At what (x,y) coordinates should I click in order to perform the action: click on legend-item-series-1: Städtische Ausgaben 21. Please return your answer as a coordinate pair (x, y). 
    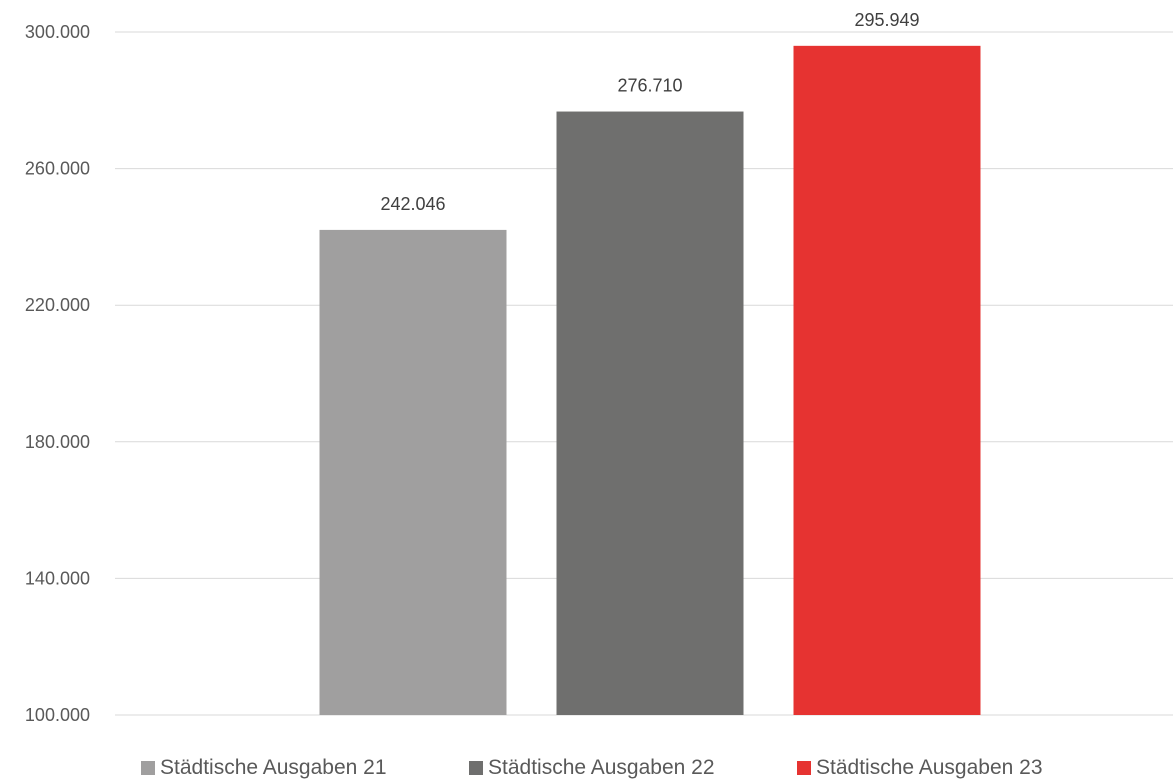
    Looking at the image, I should click on (264, 767).